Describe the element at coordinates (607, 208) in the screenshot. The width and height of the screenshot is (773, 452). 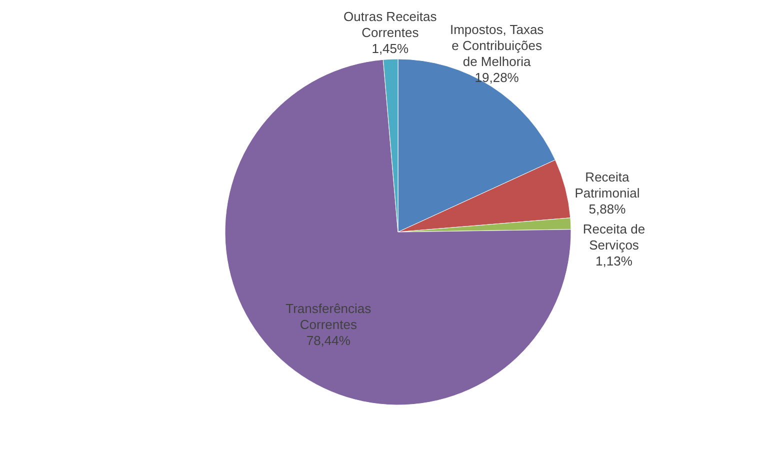
I see `data-label: 5,88%` at that location.